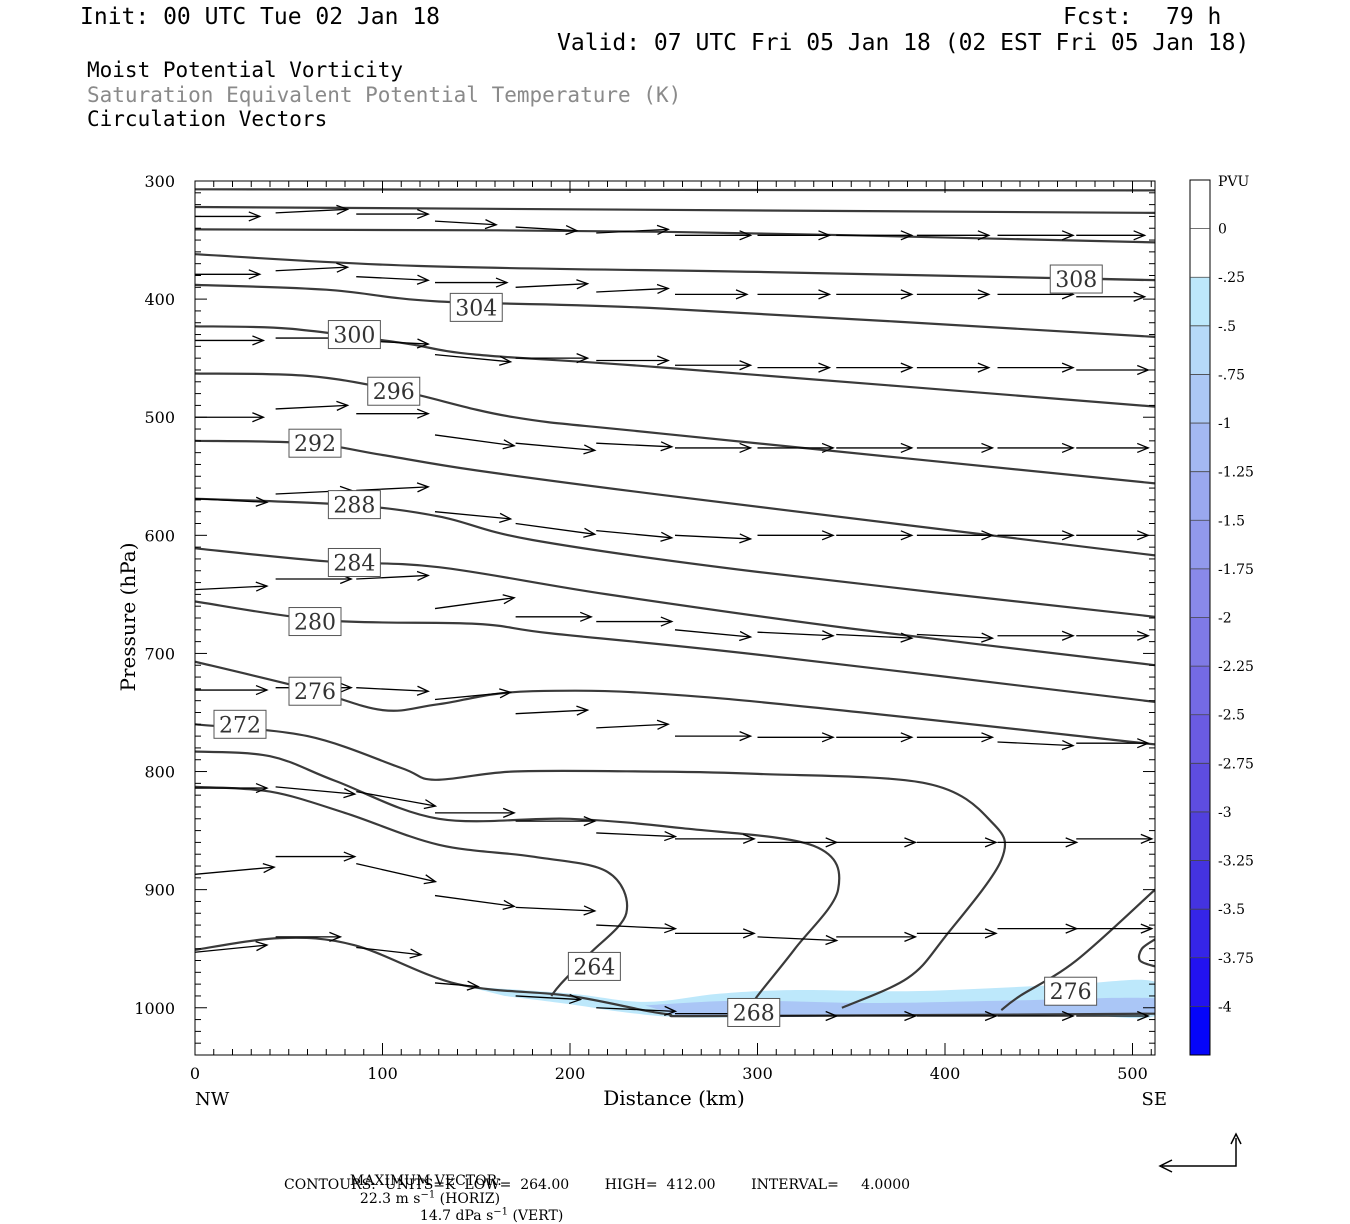  I want to click on y-tick-label: 900, so click(159, 890).